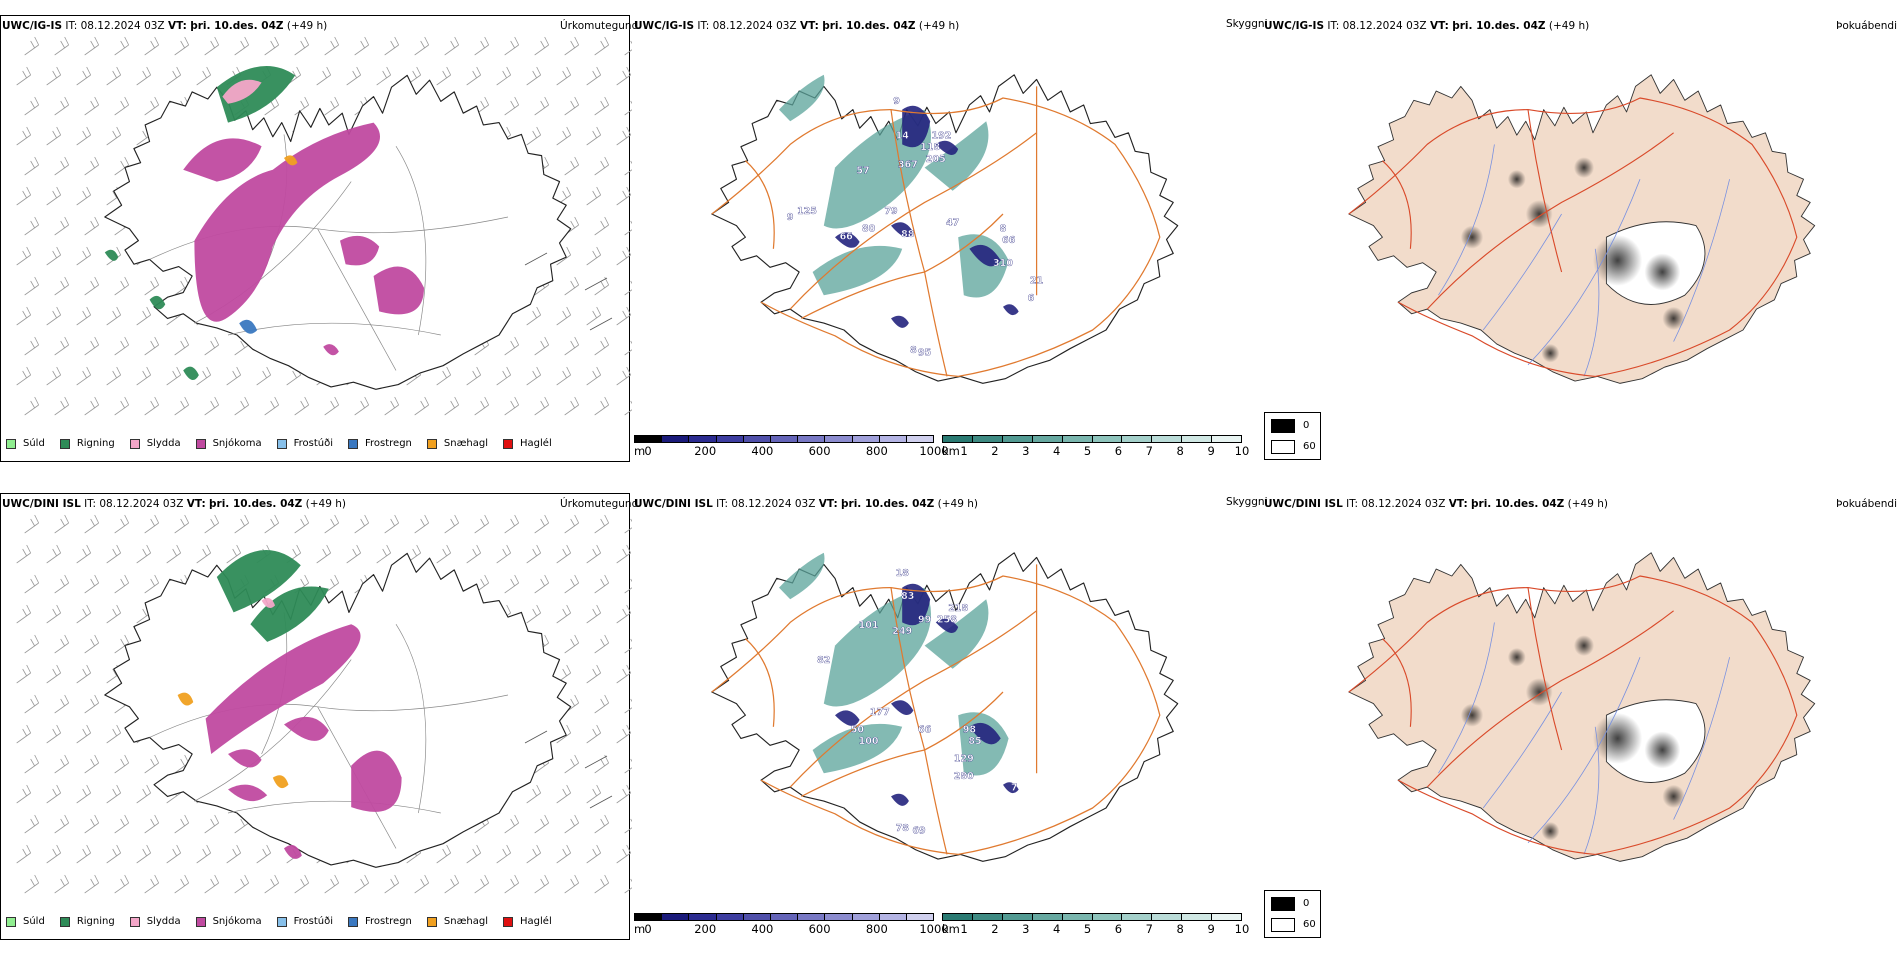  What do you see at coordinates (258, 581) in the screenshot?
I see `rain-area` at bounding box center [258, 581].